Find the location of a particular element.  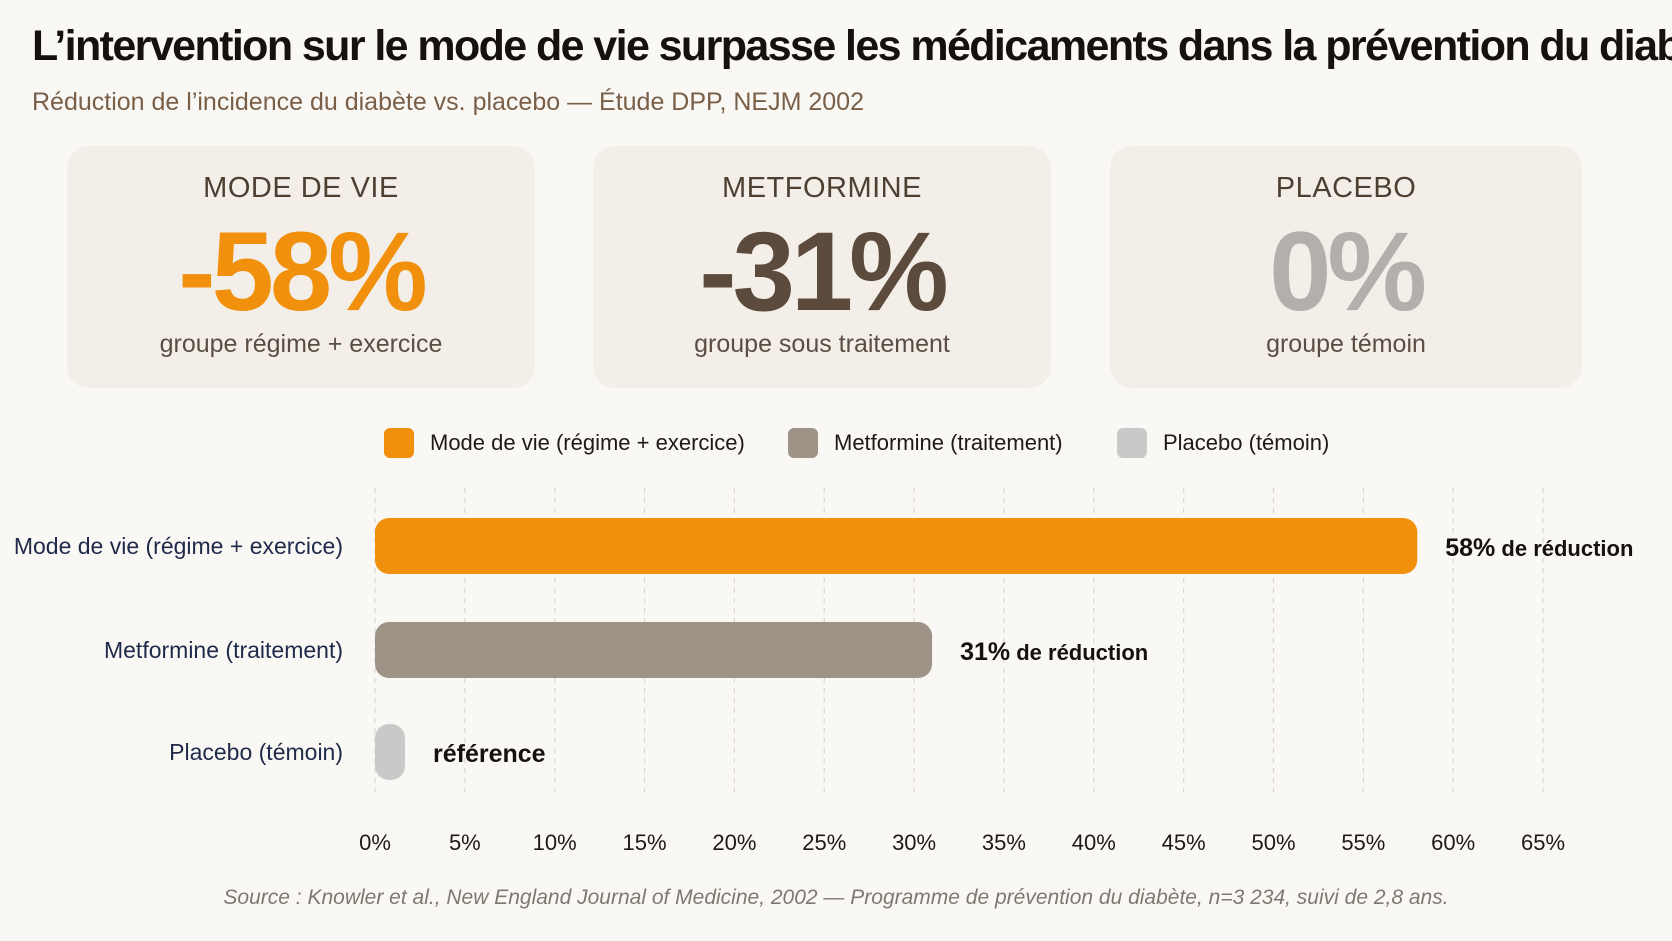

x-tick-label: 45% is located at coordinates (1184, 842).